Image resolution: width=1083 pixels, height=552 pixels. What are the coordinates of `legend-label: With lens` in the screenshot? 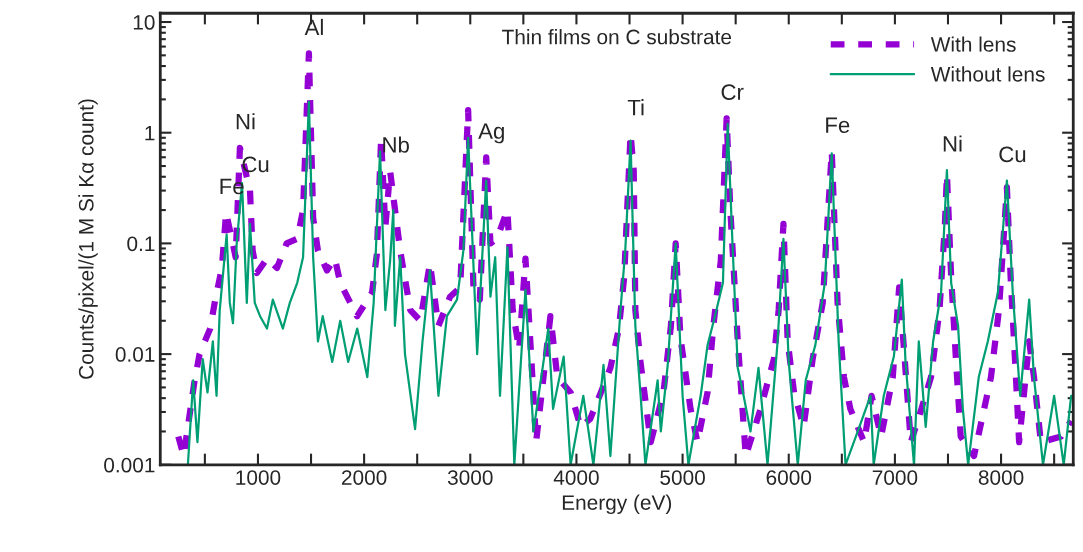 It's located at (973, 44).